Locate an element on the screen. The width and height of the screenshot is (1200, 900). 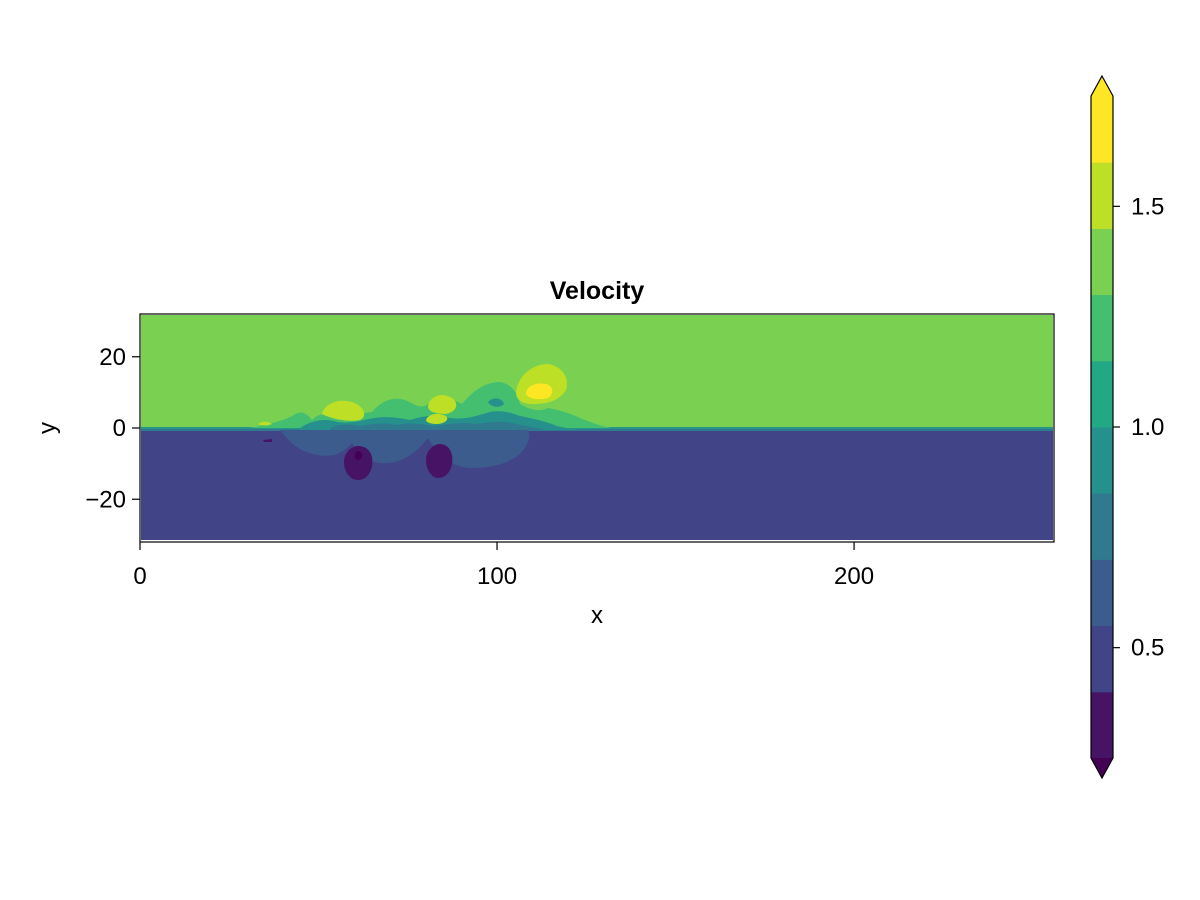
colorbar-tick-label: 1.0 is located at coordinates (1147, 427).